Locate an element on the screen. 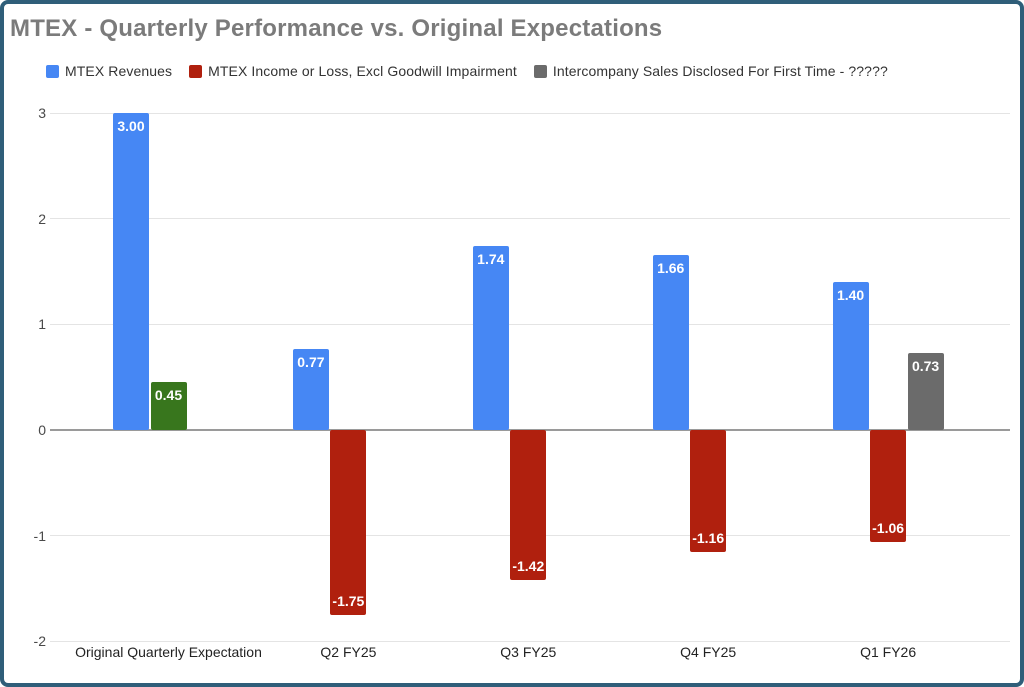  bar-value-label-series0-cat2: 1.74 is located at coordinates (491, 259).